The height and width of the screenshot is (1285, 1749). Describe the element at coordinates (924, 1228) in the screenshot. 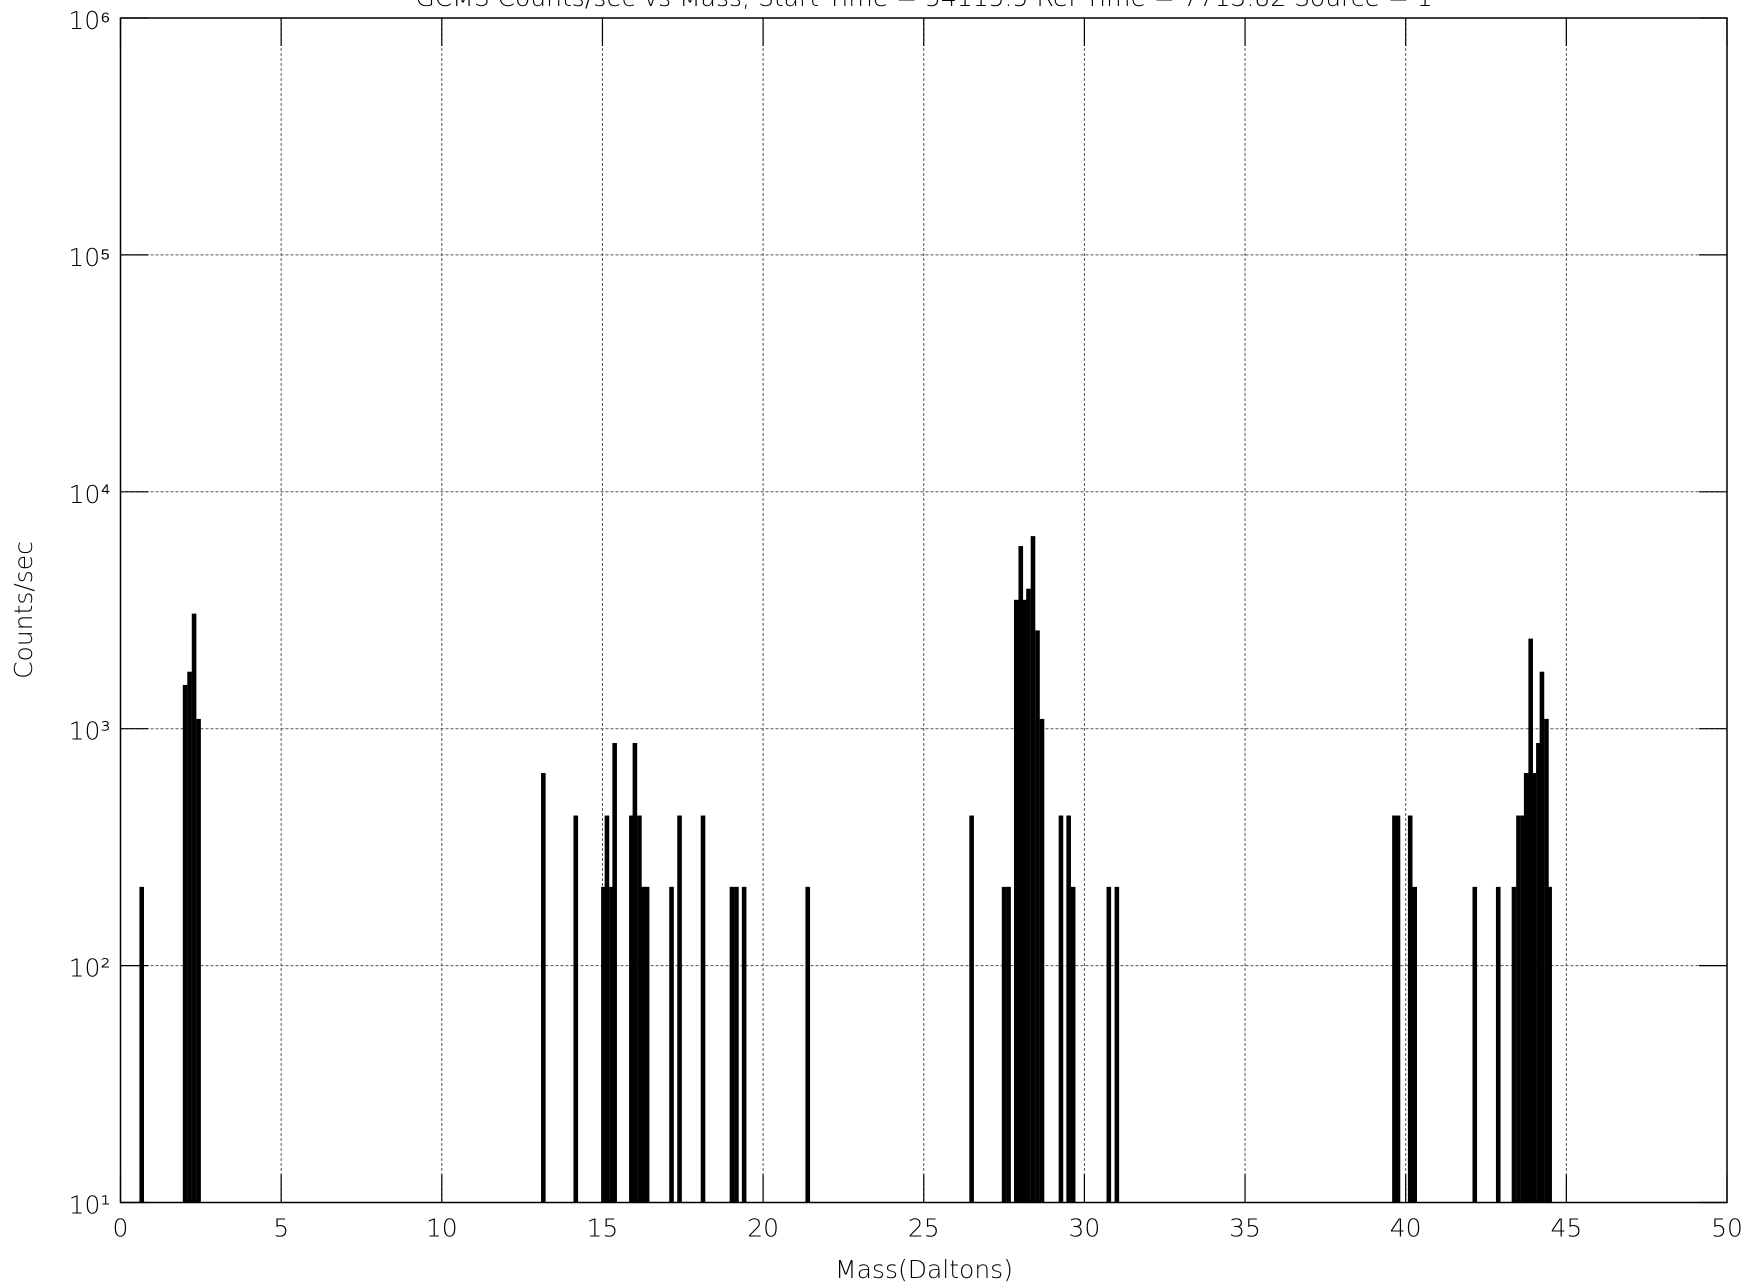

I see `x-tick-label: 25` at that location.